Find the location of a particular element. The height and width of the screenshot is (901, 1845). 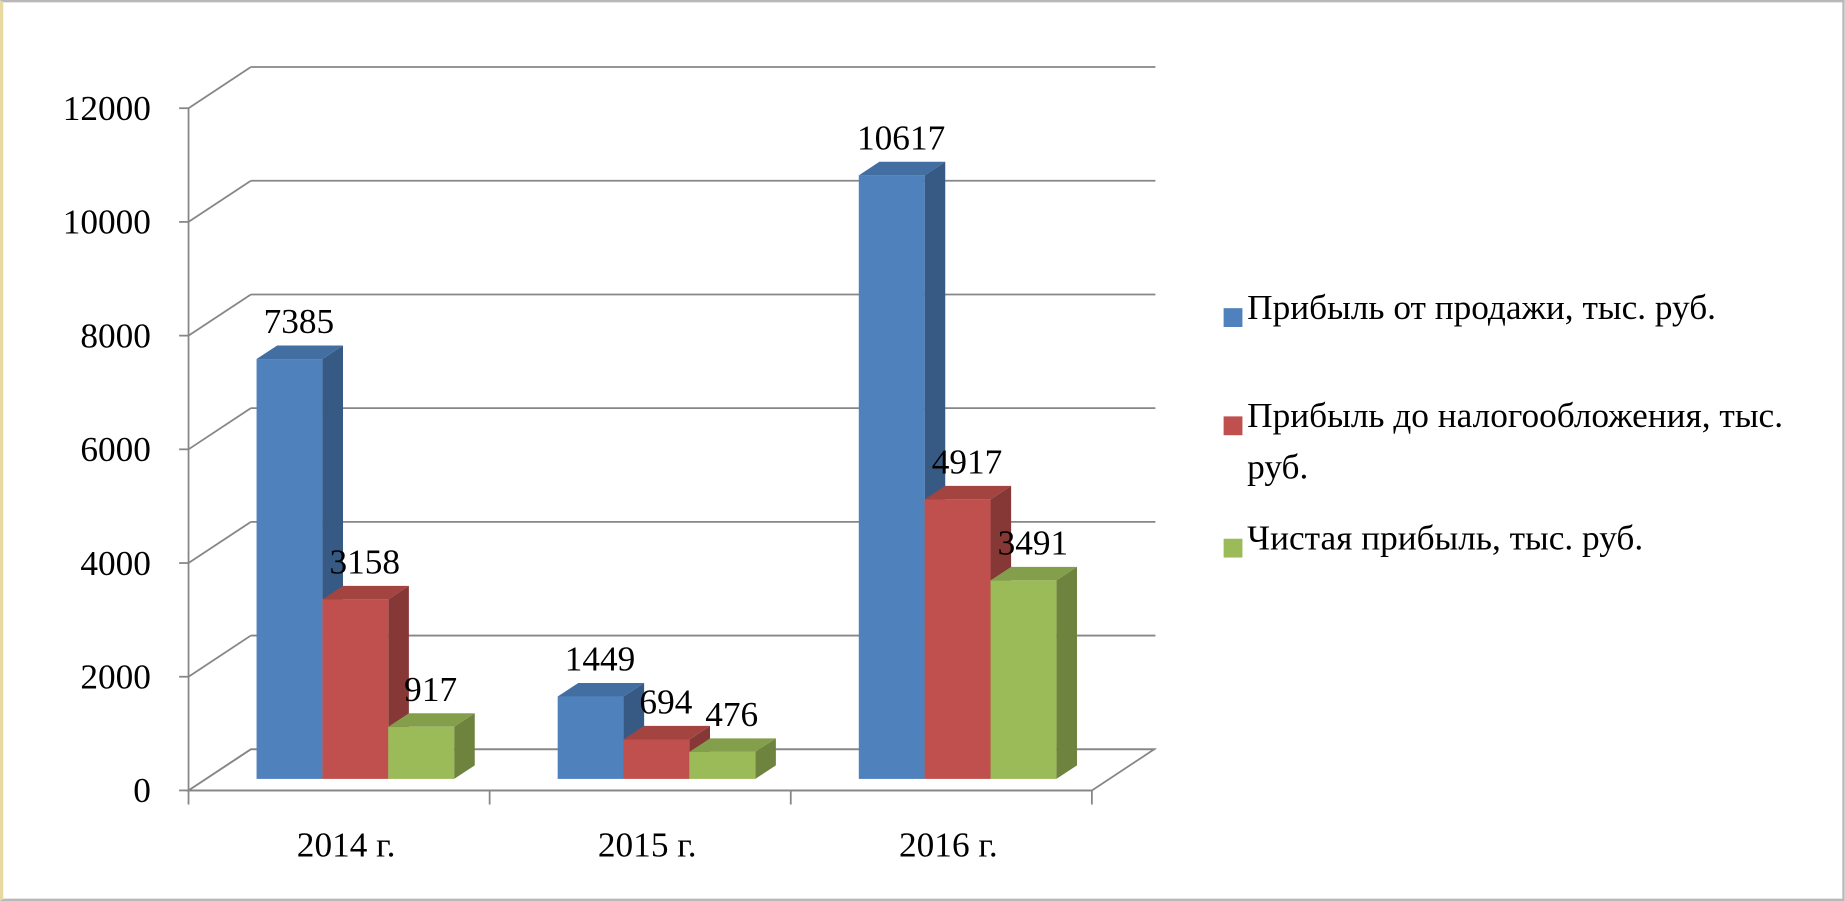

legend-label: Прибыль до налогообложения, тыс. руб. is located at coordinates (1515, 441).